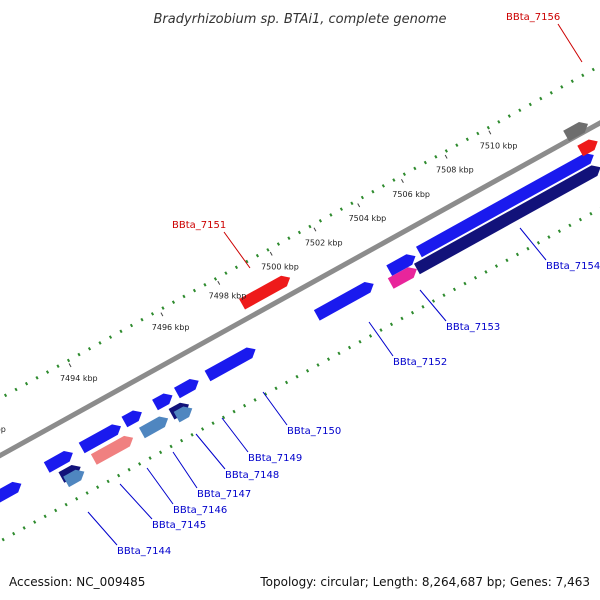 The image size is (600, 600). What do you see at coordinates (473, 327) in the screenshot?
I see `gene-label-bbta_7153: BBta_7153` at bounding box center [473, 327].